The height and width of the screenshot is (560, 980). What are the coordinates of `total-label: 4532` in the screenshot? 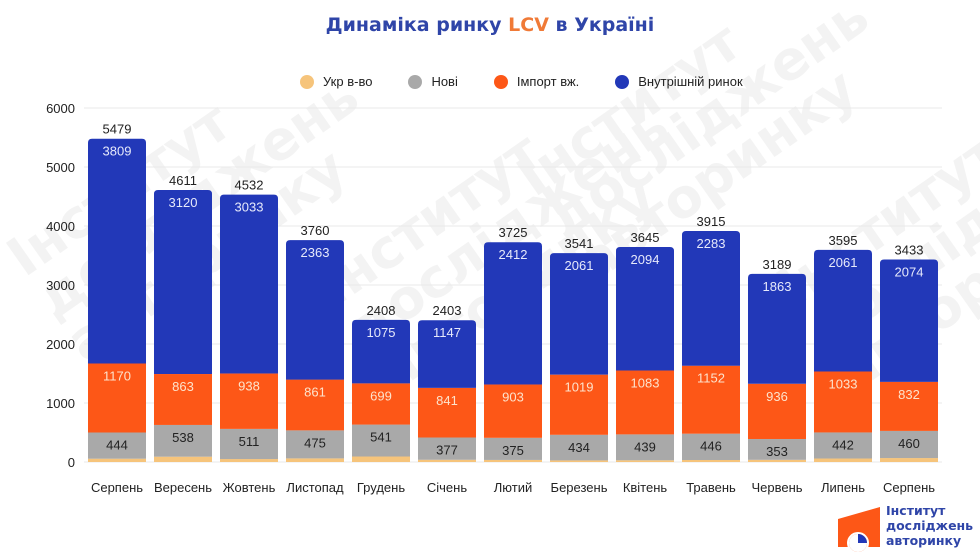 It's located at (249, 185).